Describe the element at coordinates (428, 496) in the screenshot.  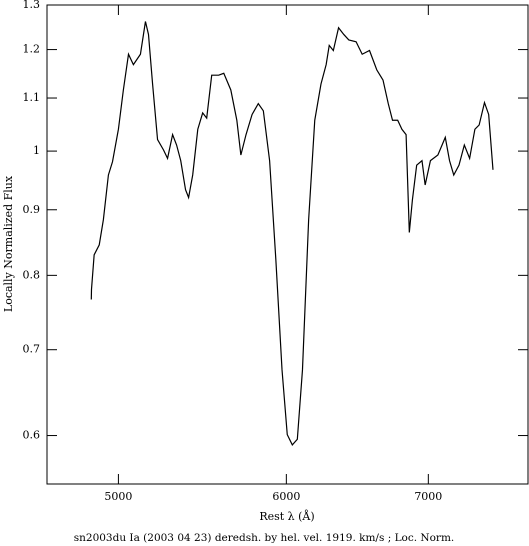
I see `x-tick-label: 7000` at that location.